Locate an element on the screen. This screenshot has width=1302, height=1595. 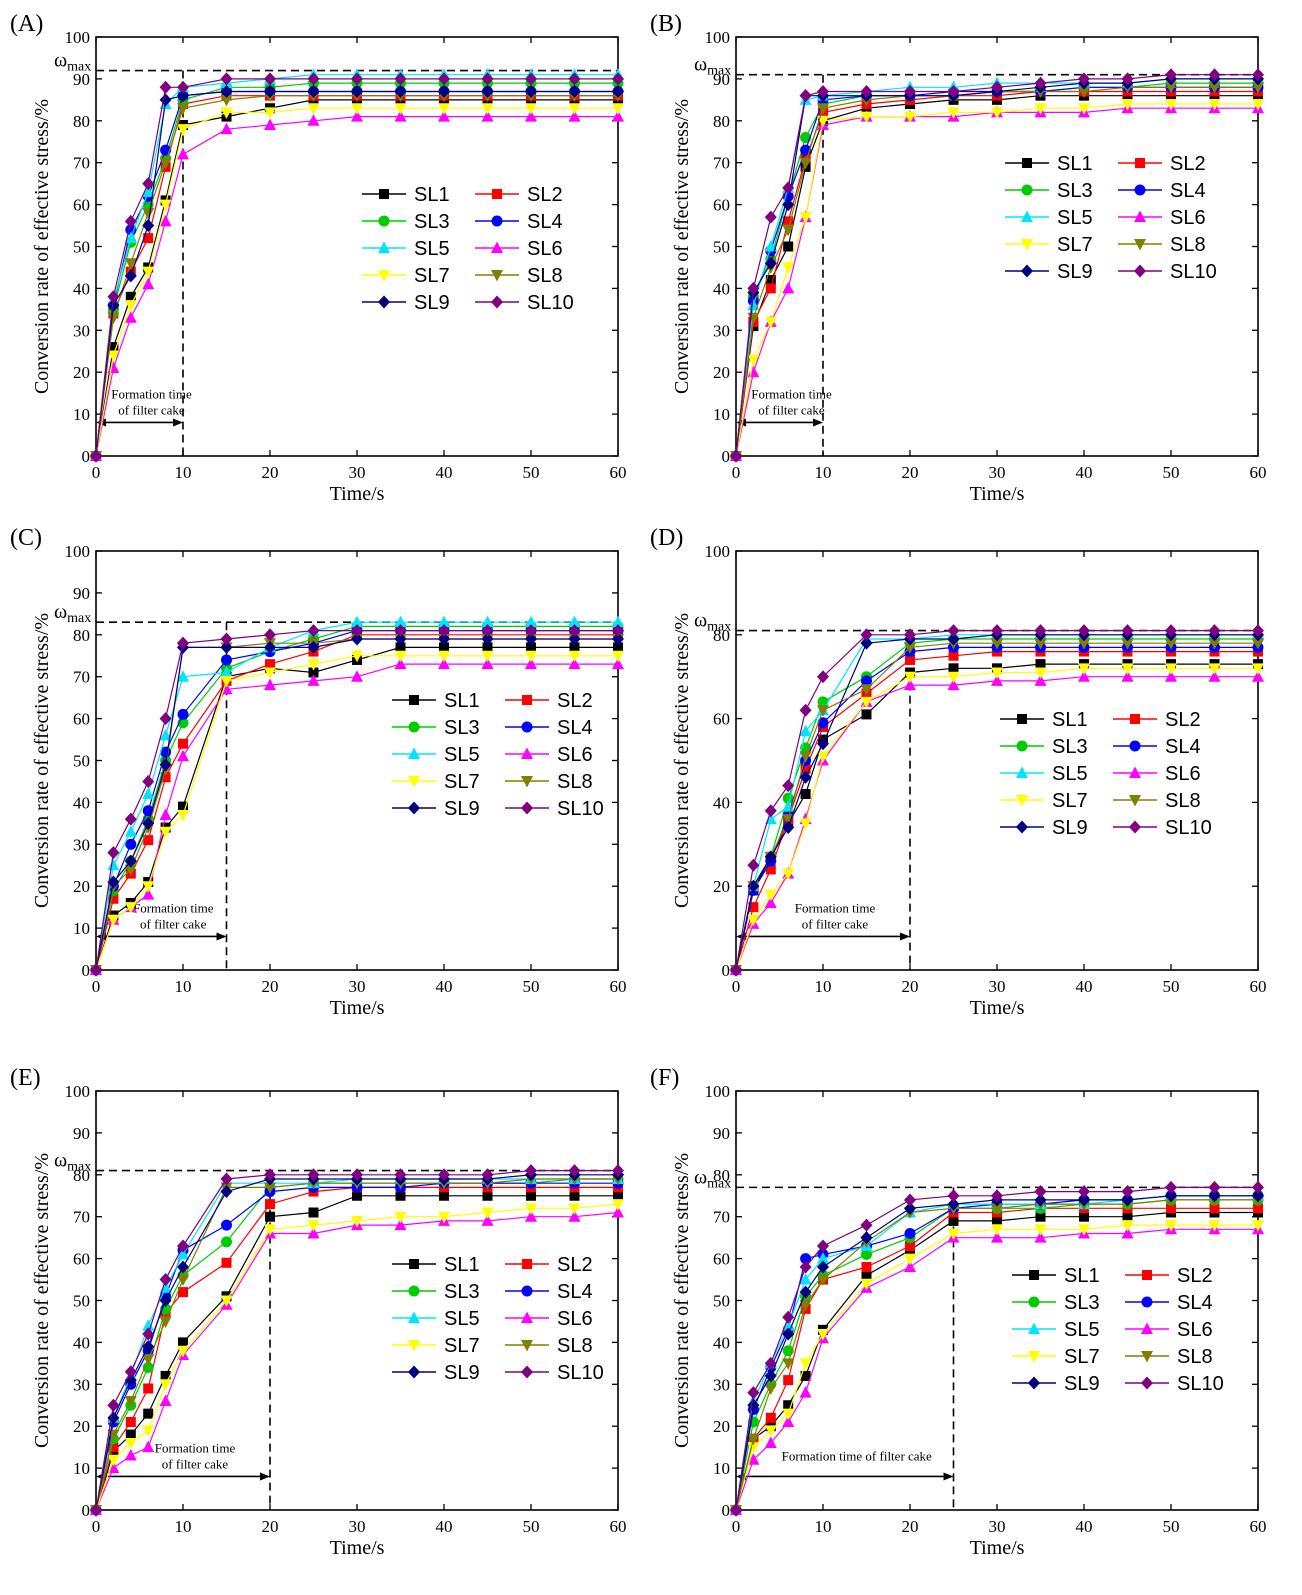
legend-marker-SL6 is located at coordinates (1140, 216).